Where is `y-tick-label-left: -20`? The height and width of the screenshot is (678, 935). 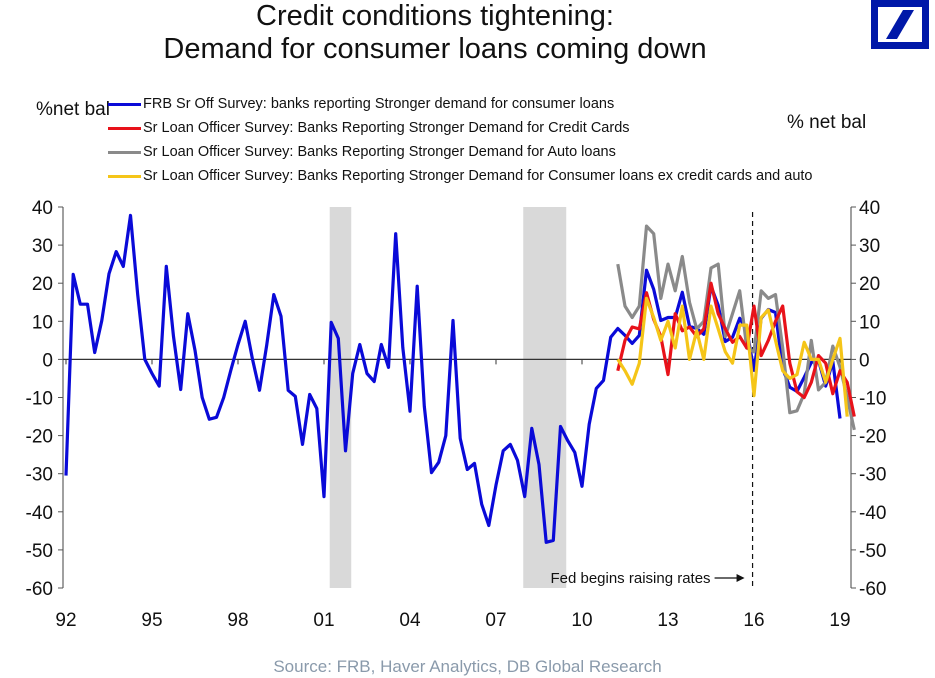
y-tick-label-left: -20 is located at coordinates (39, 437).